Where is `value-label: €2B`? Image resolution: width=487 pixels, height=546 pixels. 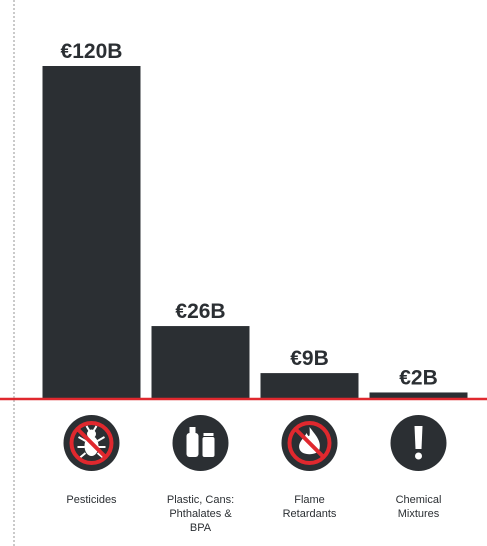
value-label: €2B is located at coordinates (418, 377).